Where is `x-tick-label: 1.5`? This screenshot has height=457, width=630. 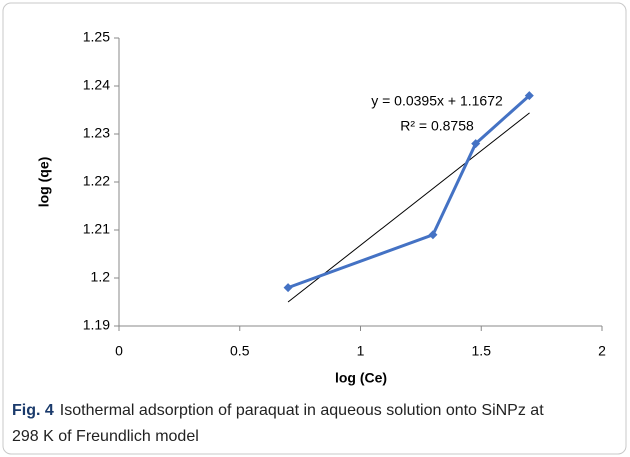
x-tick-label: 1.5 is located at coordinates (482, 351).